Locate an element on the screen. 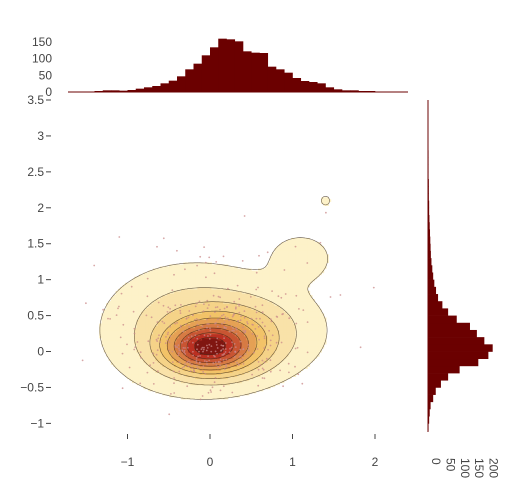  y-tick-label: 2 is located at coordinates (40, 208).